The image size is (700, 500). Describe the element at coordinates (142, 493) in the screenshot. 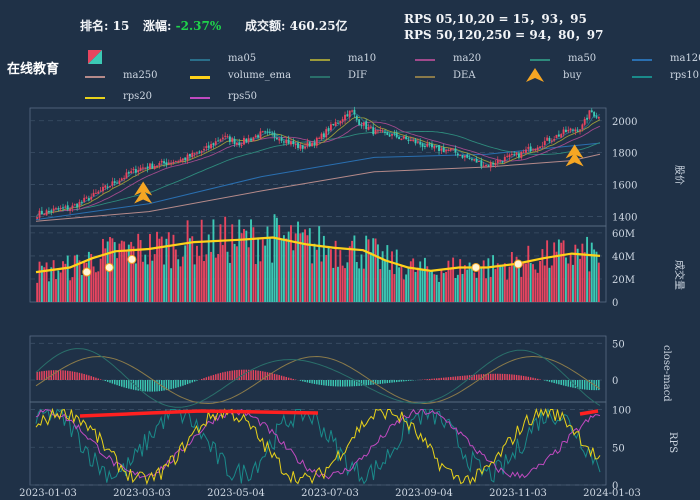

I see `x-tick-label: 2023-03-03` at that location.